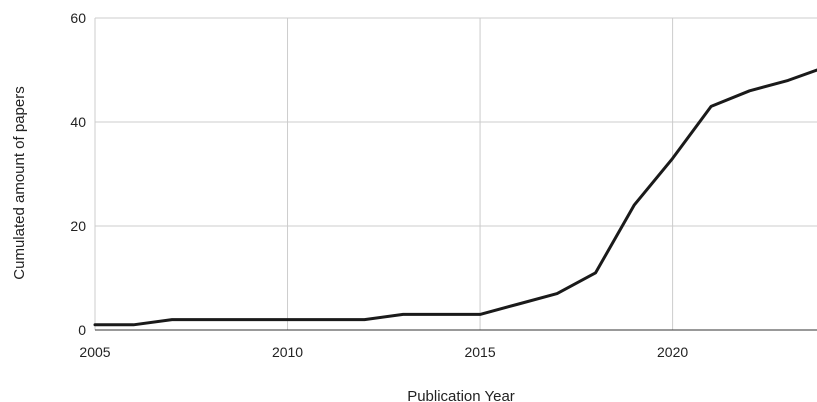  What do you see at coordinates (672, 352) in the screenshot?
I see `x-tick-2020: 2020` at bounding box center [672, 352].